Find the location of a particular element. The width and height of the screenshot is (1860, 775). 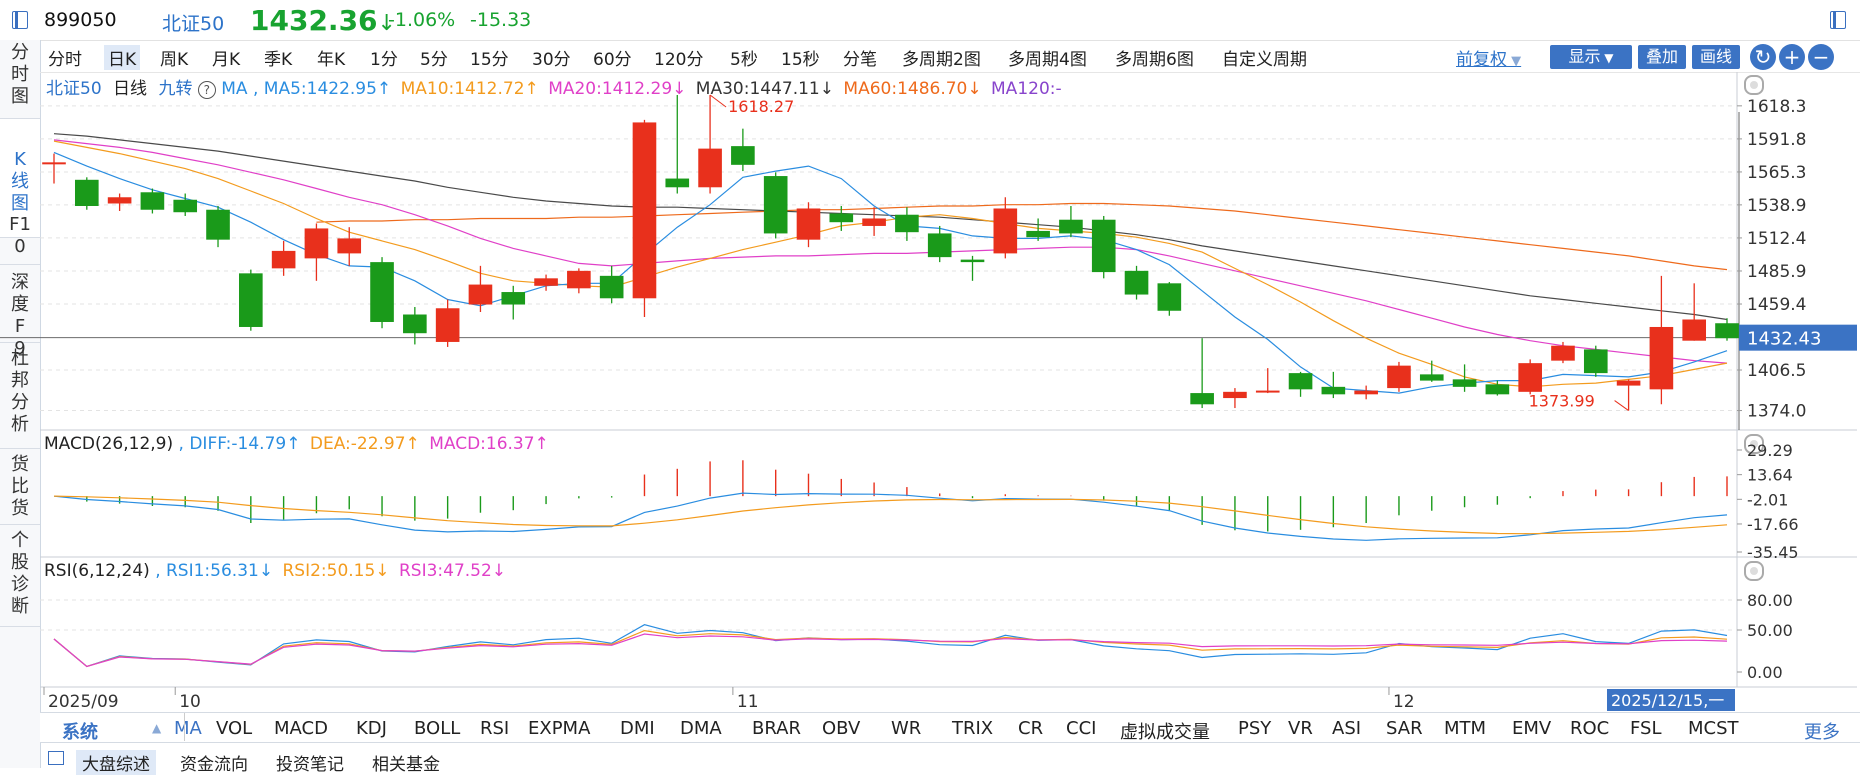

period-timeshare: 分时 is located at coordinates (65, 60).